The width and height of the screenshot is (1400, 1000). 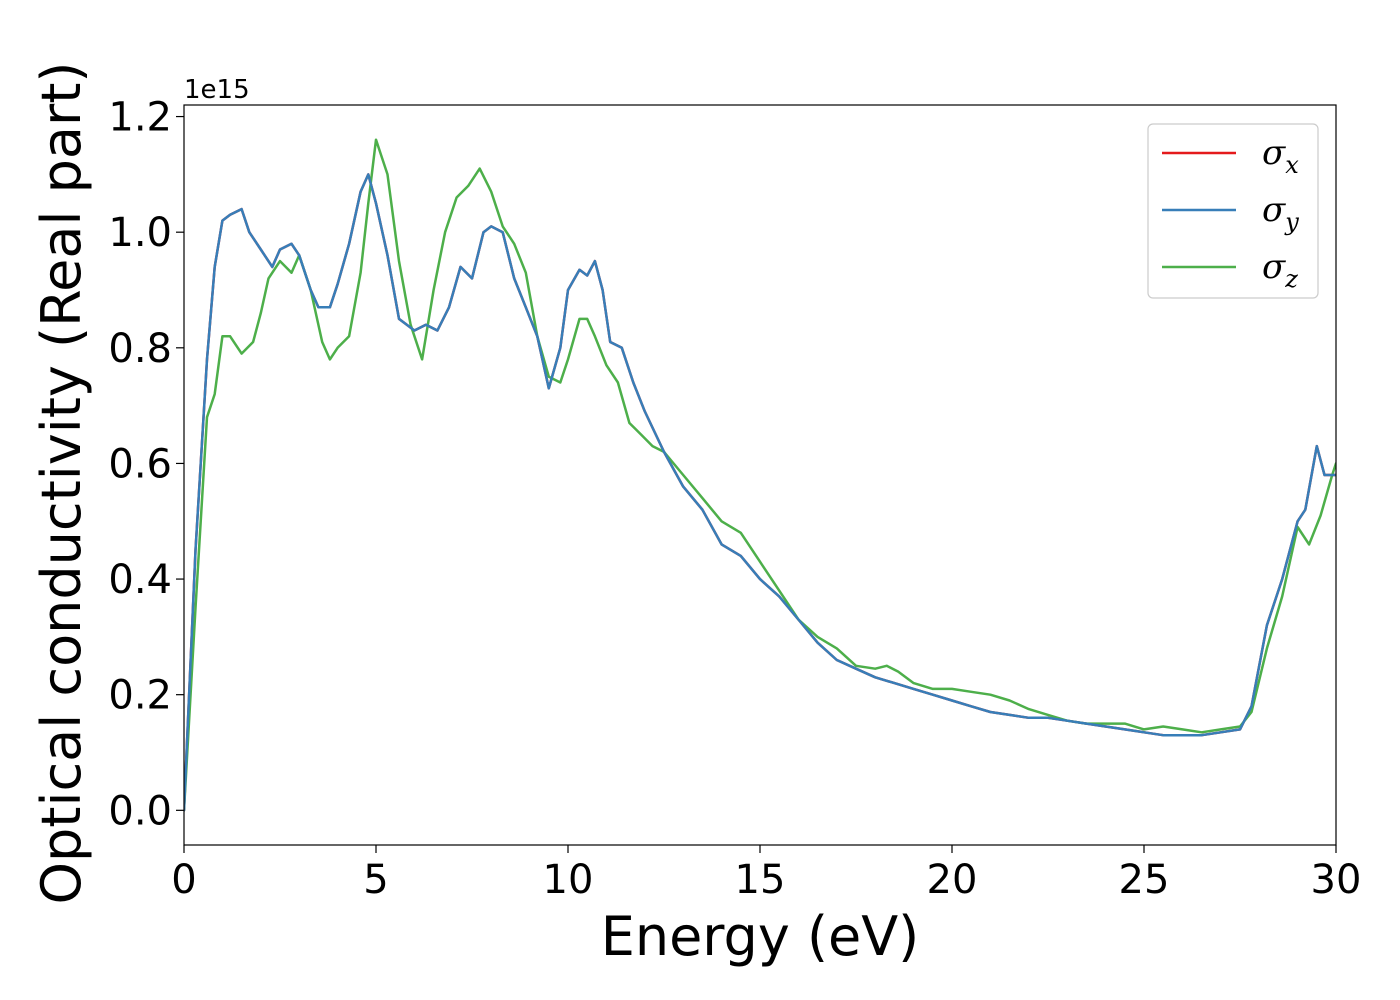 I want to click on x-axis-label: Energy (eV), so click(x=760, y=936).